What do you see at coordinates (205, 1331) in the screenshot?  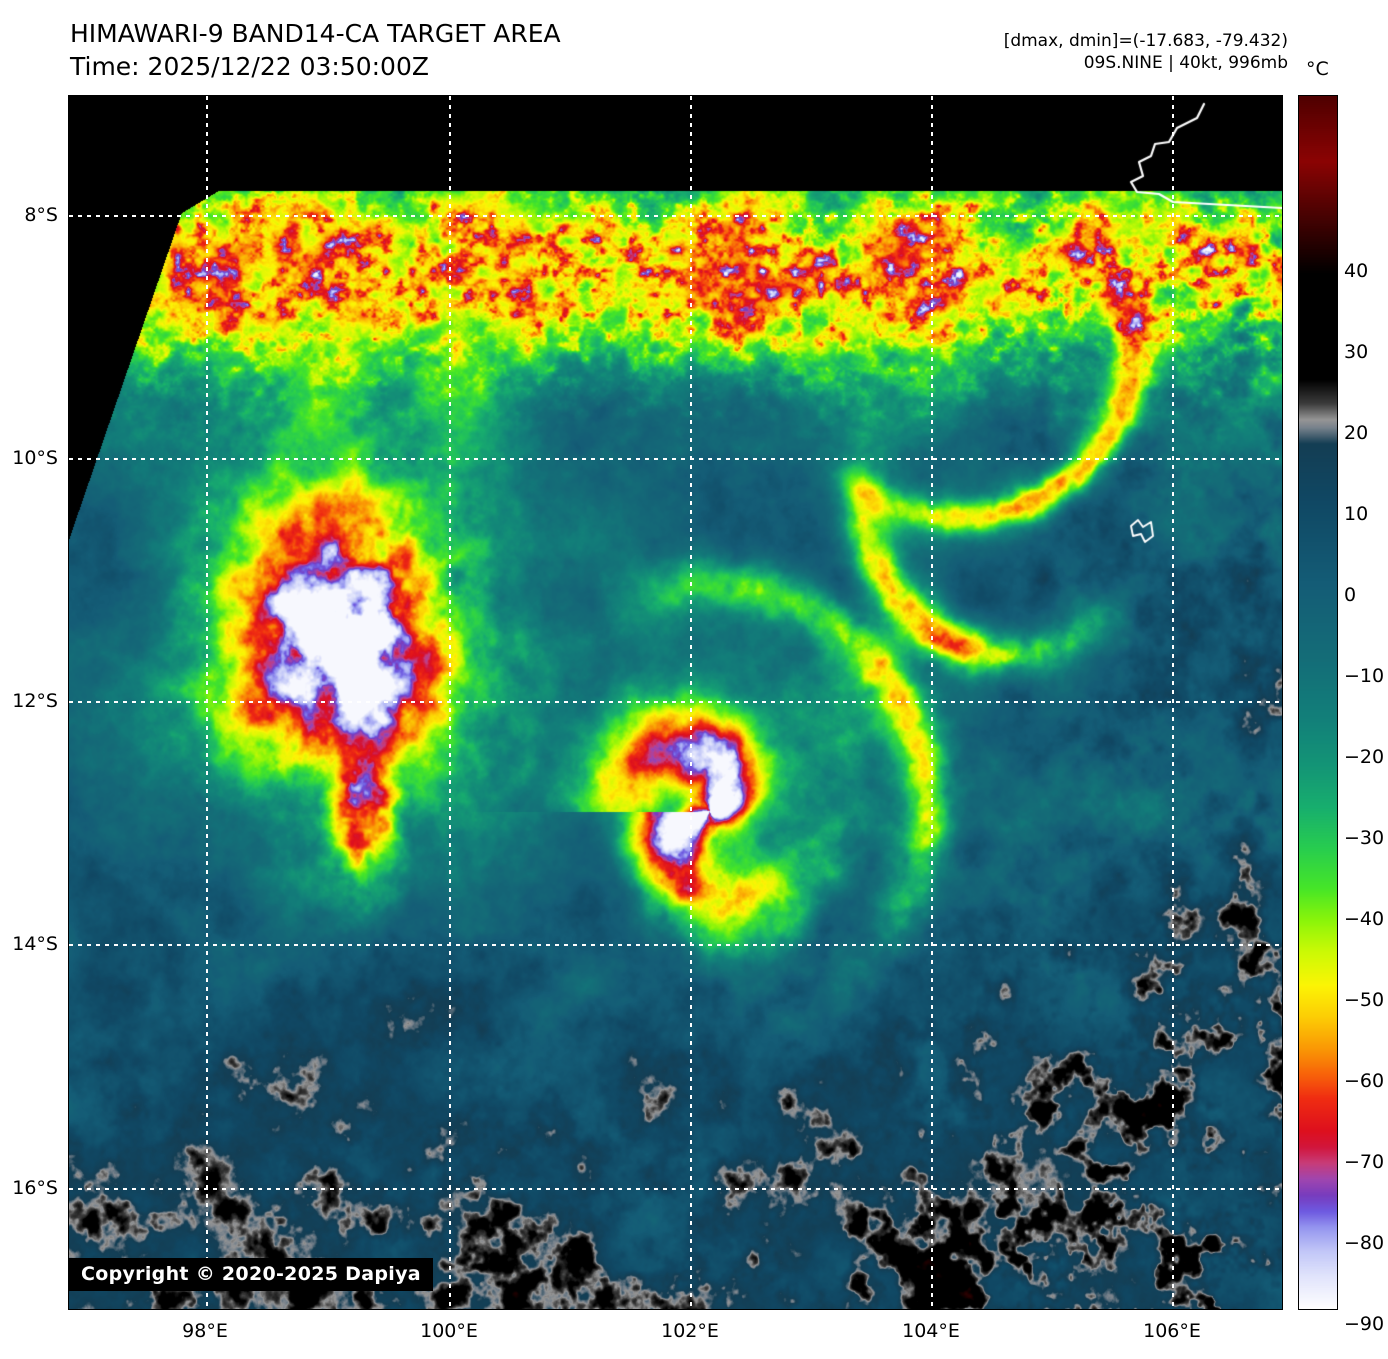 I see `xtick-98E: 98°E` at bounding box center [205, 1331].